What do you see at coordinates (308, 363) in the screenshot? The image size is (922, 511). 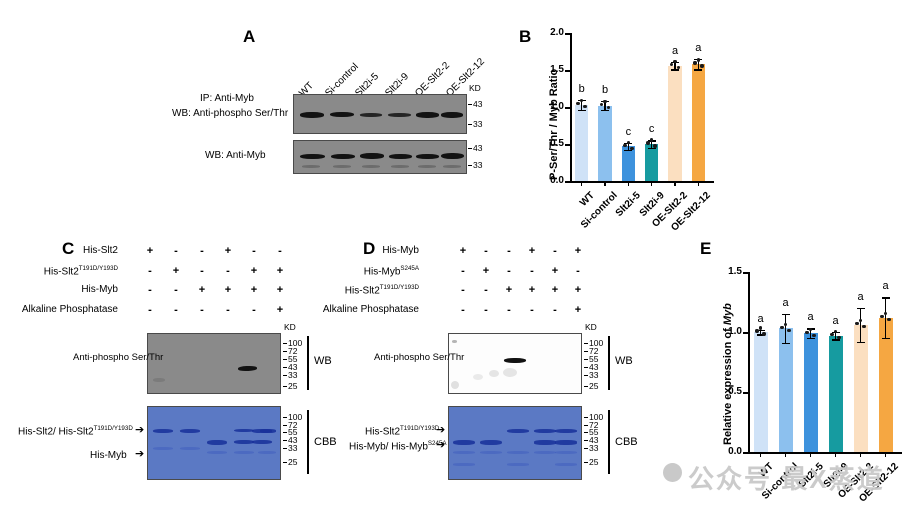 I see `panel-c-wb-bracket` at bounding box center [308, 363].